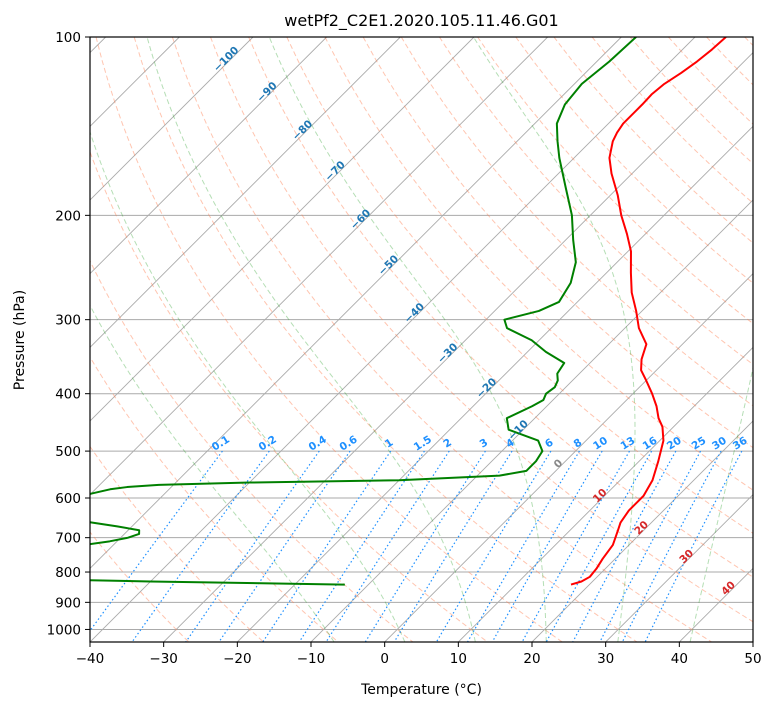 The width and height of the screenshot is (775, 708). Describe the element at coordinates (384, 659) in the screenshot. I see `x-tick-label: 0` at that location.